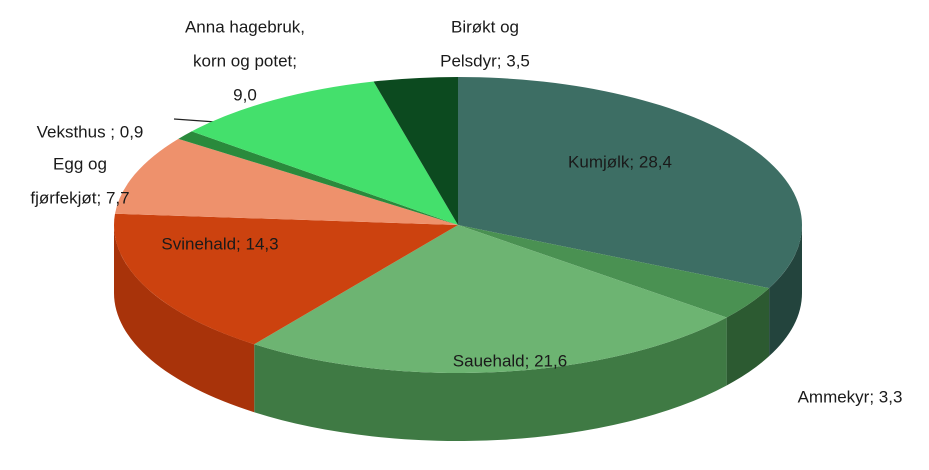 This screenshot has width=929, height=470. I want to click on data-label: korn og potet;, so click(245, 60).